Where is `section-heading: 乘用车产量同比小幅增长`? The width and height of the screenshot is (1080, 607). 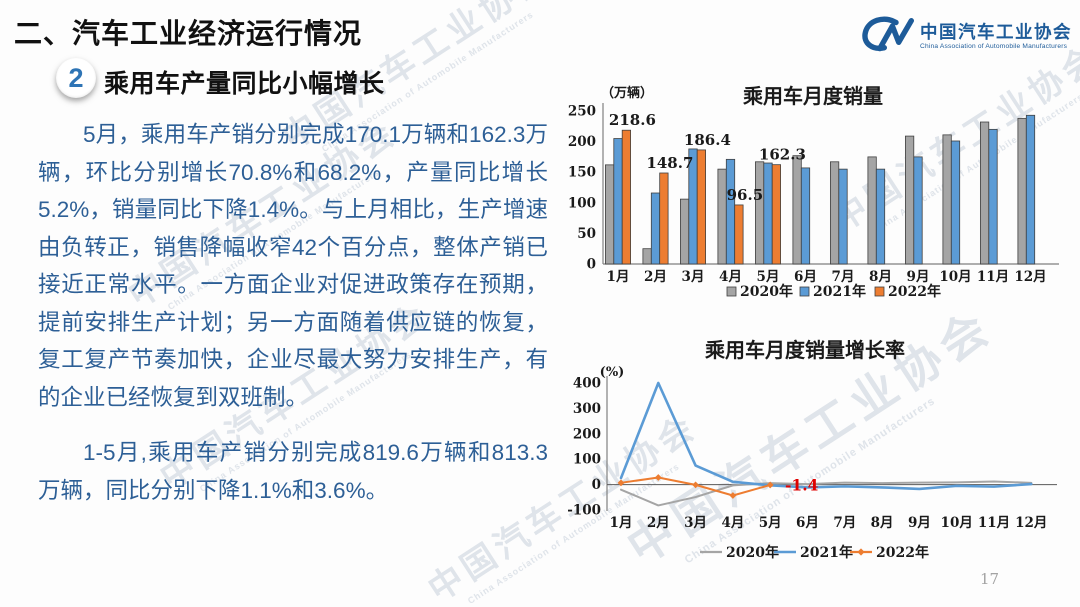
section-heading: 乘用车产量同比小幅增长 is located at coordinates (244, 84).